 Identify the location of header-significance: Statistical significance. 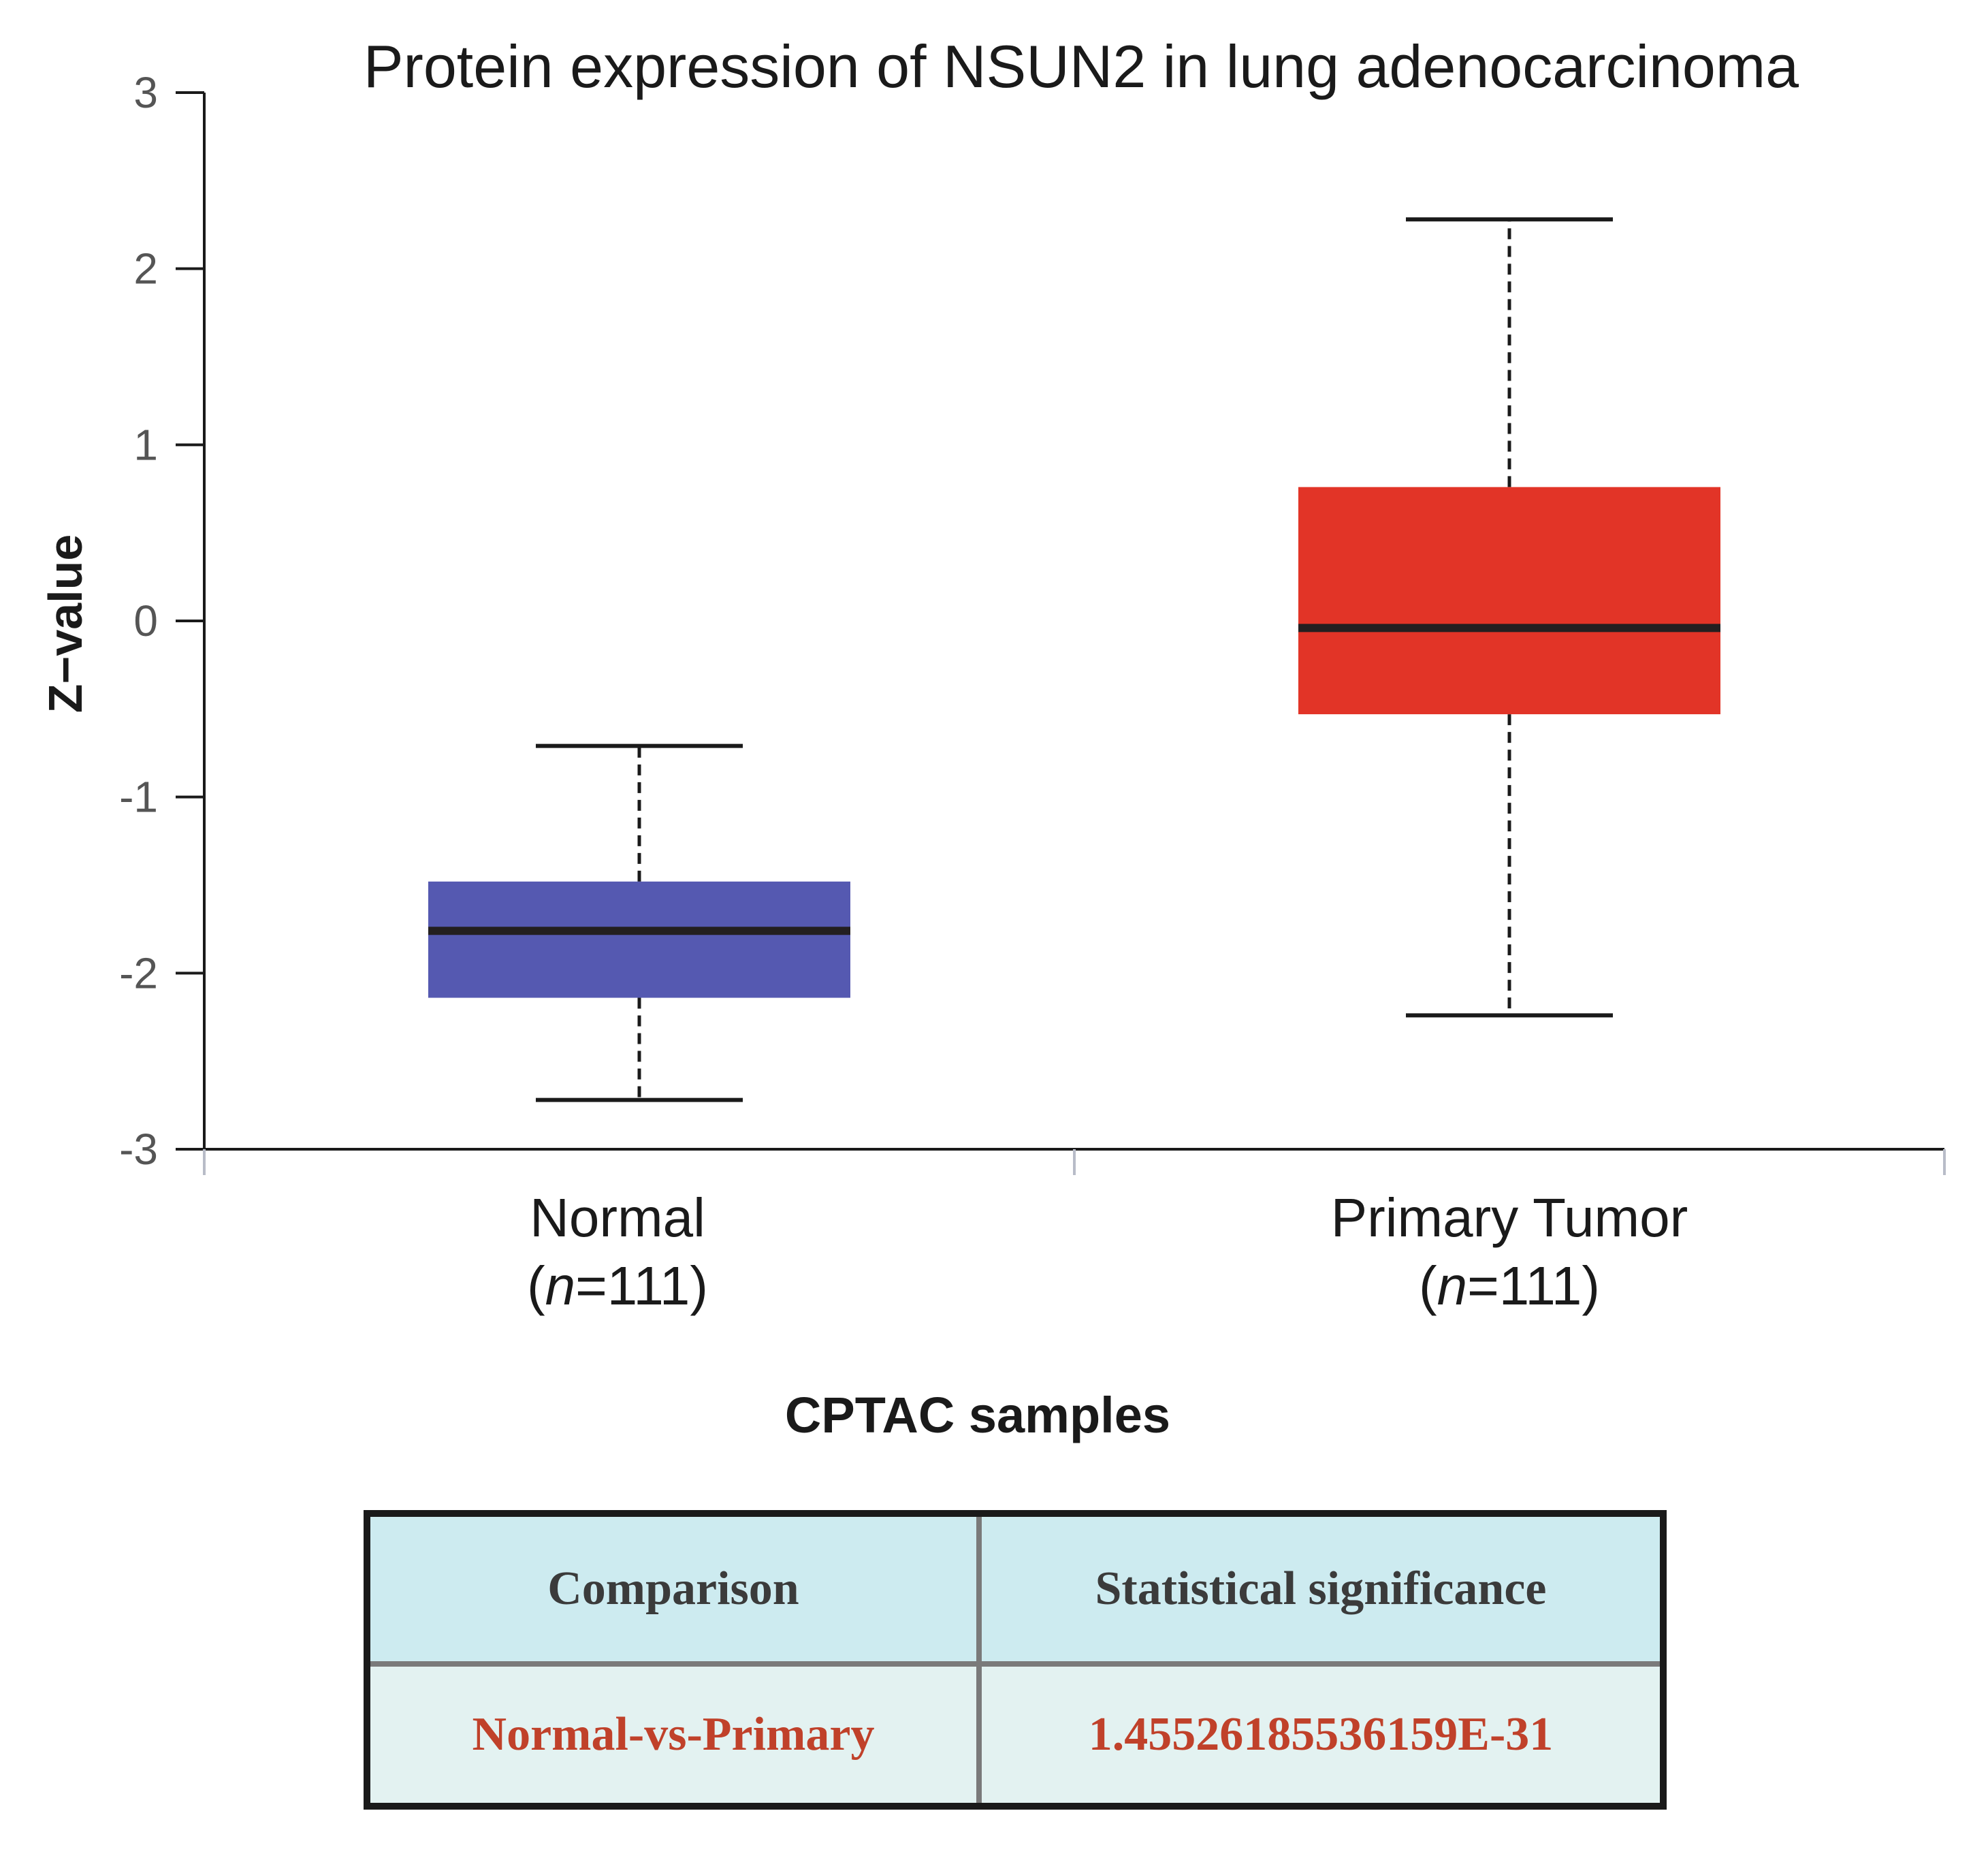
(1321, 1589).